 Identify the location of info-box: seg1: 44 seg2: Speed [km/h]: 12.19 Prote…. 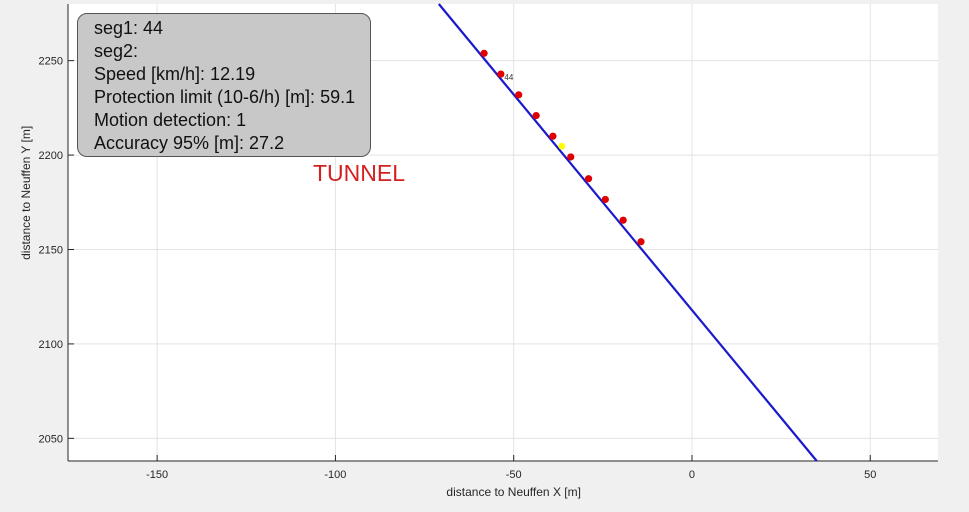
(224, 85).